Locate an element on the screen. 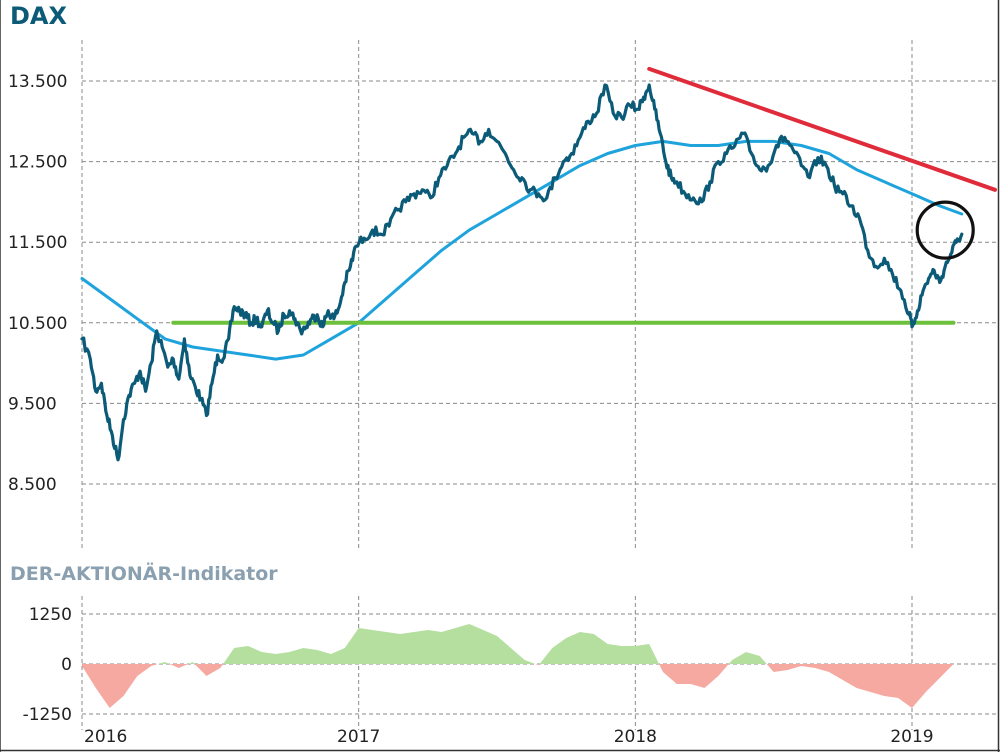 This screenshot has width=1000, height=752. x-tick-label: 2016 is located at coordinates (105, 737).